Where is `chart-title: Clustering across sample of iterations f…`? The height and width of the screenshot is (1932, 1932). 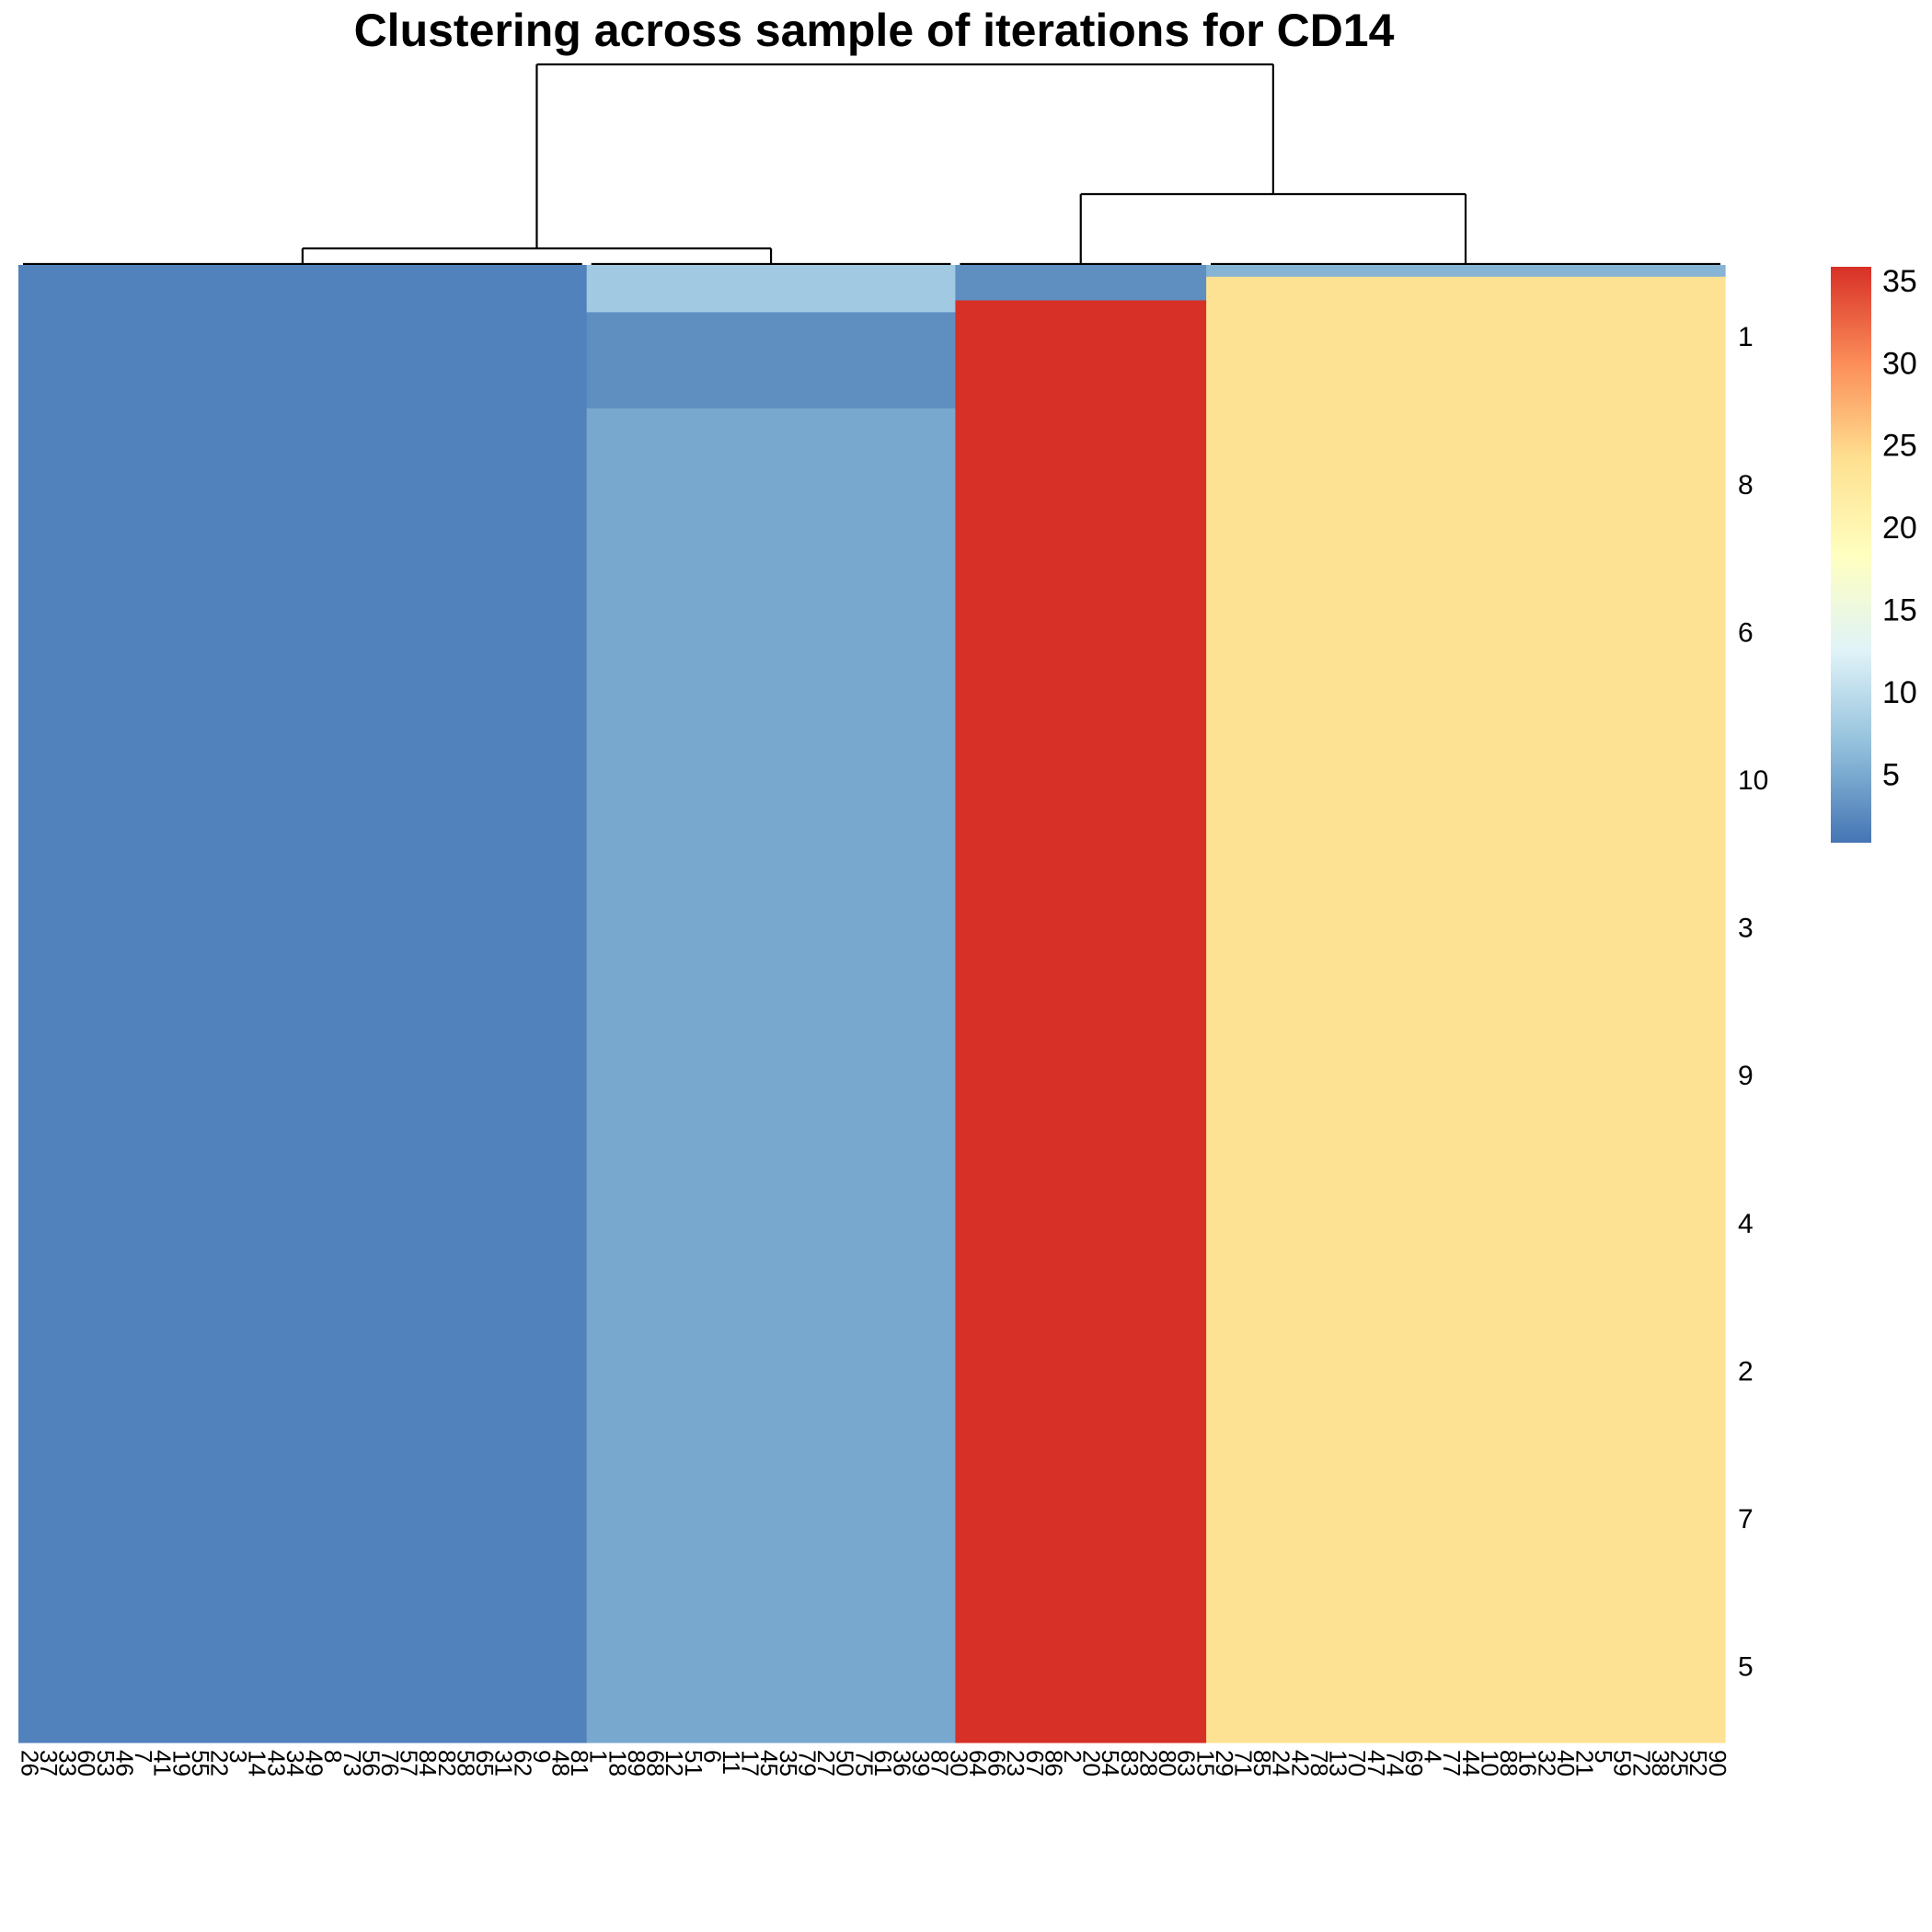
chart-title: Clustering across sample of iterations f… is located at coordinates (874, 30).